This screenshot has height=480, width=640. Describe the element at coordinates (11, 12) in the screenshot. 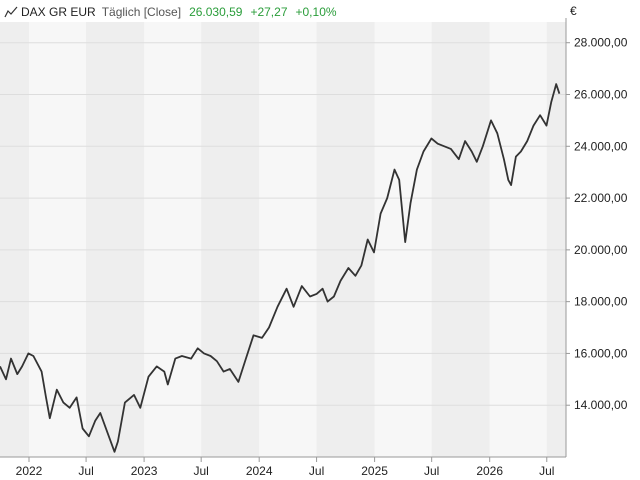

I see `line-chart-icon` at that location.